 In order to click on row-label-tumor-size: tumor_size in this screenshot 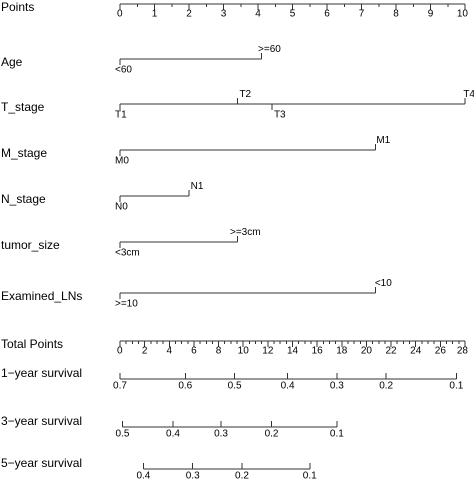, I will do `click(30, 245)`.